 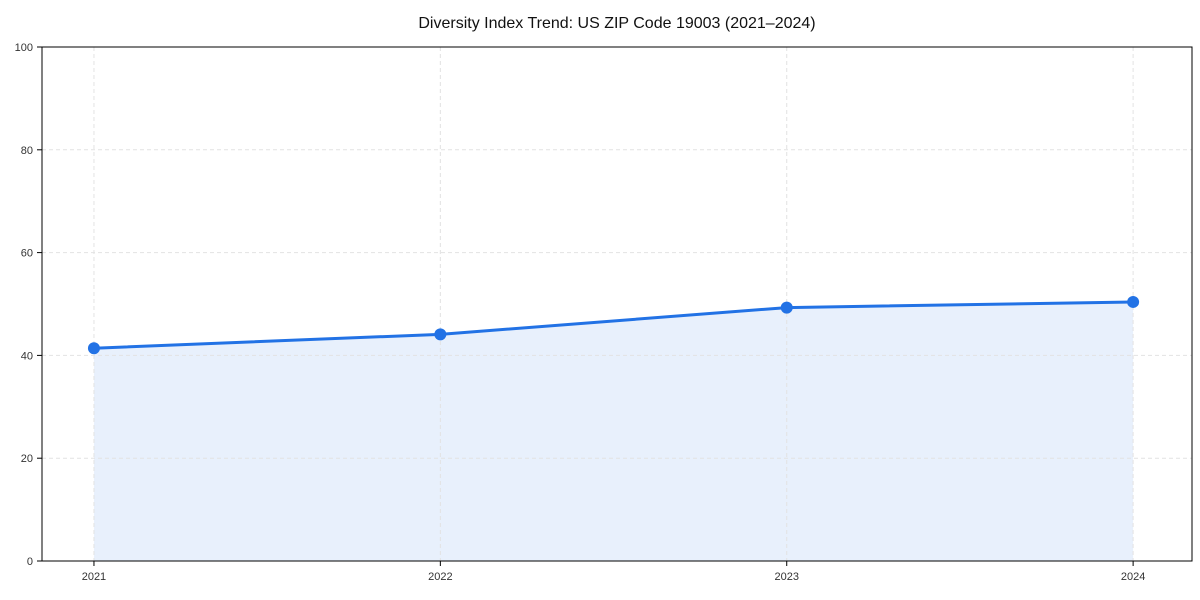 I want to click on y-tick-label-0: 0, so click(x=30, y=562).